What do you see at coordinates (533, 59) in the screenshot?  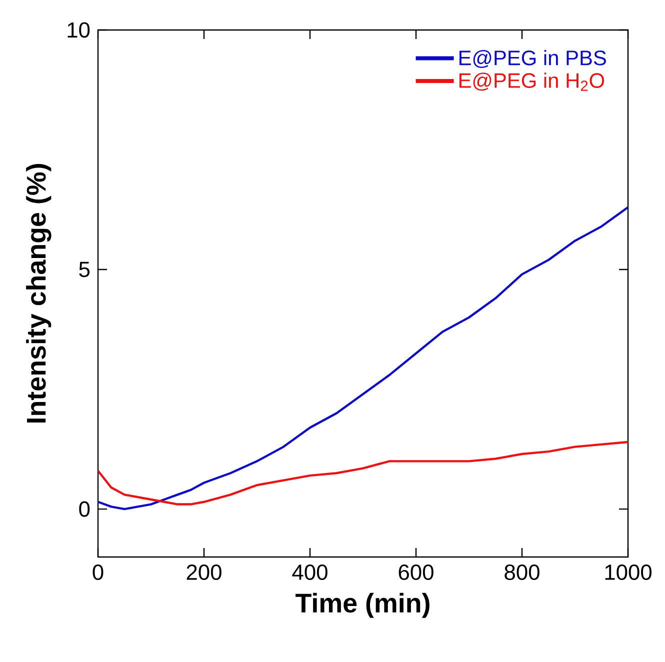 I see `legend-label: E@PEG in PBS` at bounding box center [533, 59].